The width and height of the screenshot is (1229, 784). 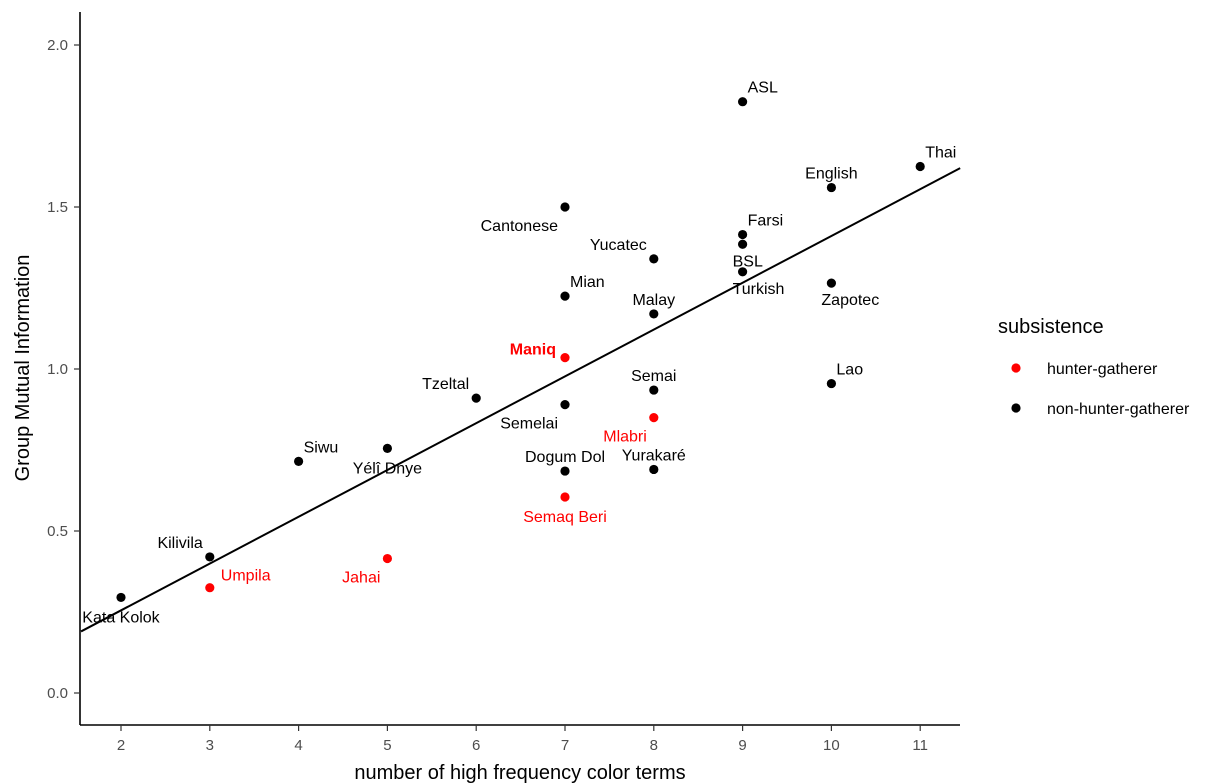 What do you see at coordinates (742, 745) in the screenshot?
I see `x-tick-label: 9` at bounding box center [742, 745].